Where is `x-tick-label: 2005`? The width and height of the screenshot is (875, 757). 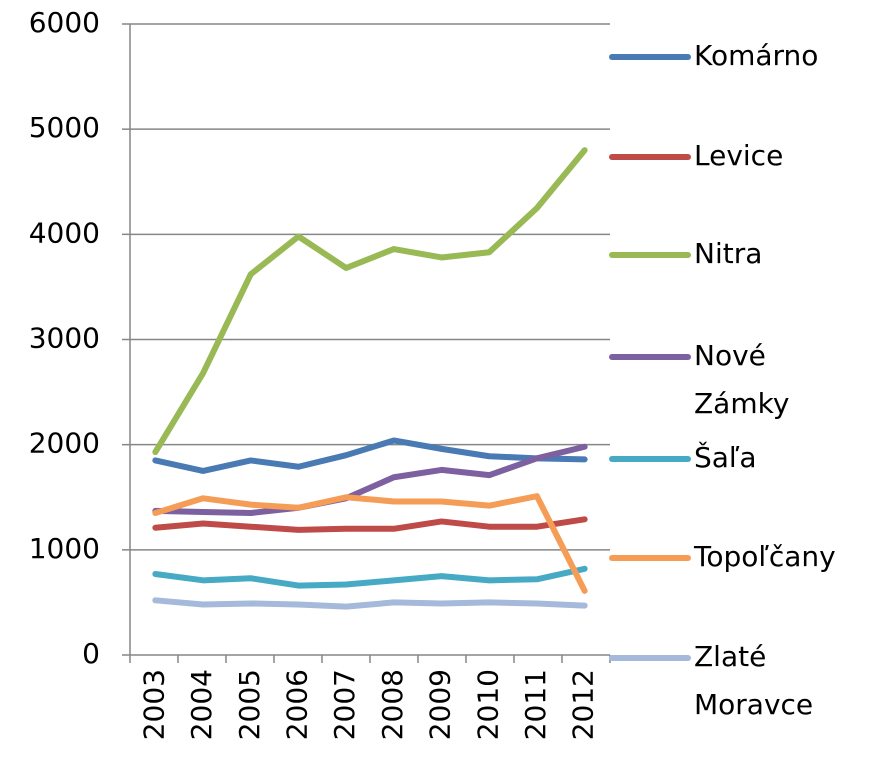
x-tick-label: 2005 is located at coordinates (249, 704).